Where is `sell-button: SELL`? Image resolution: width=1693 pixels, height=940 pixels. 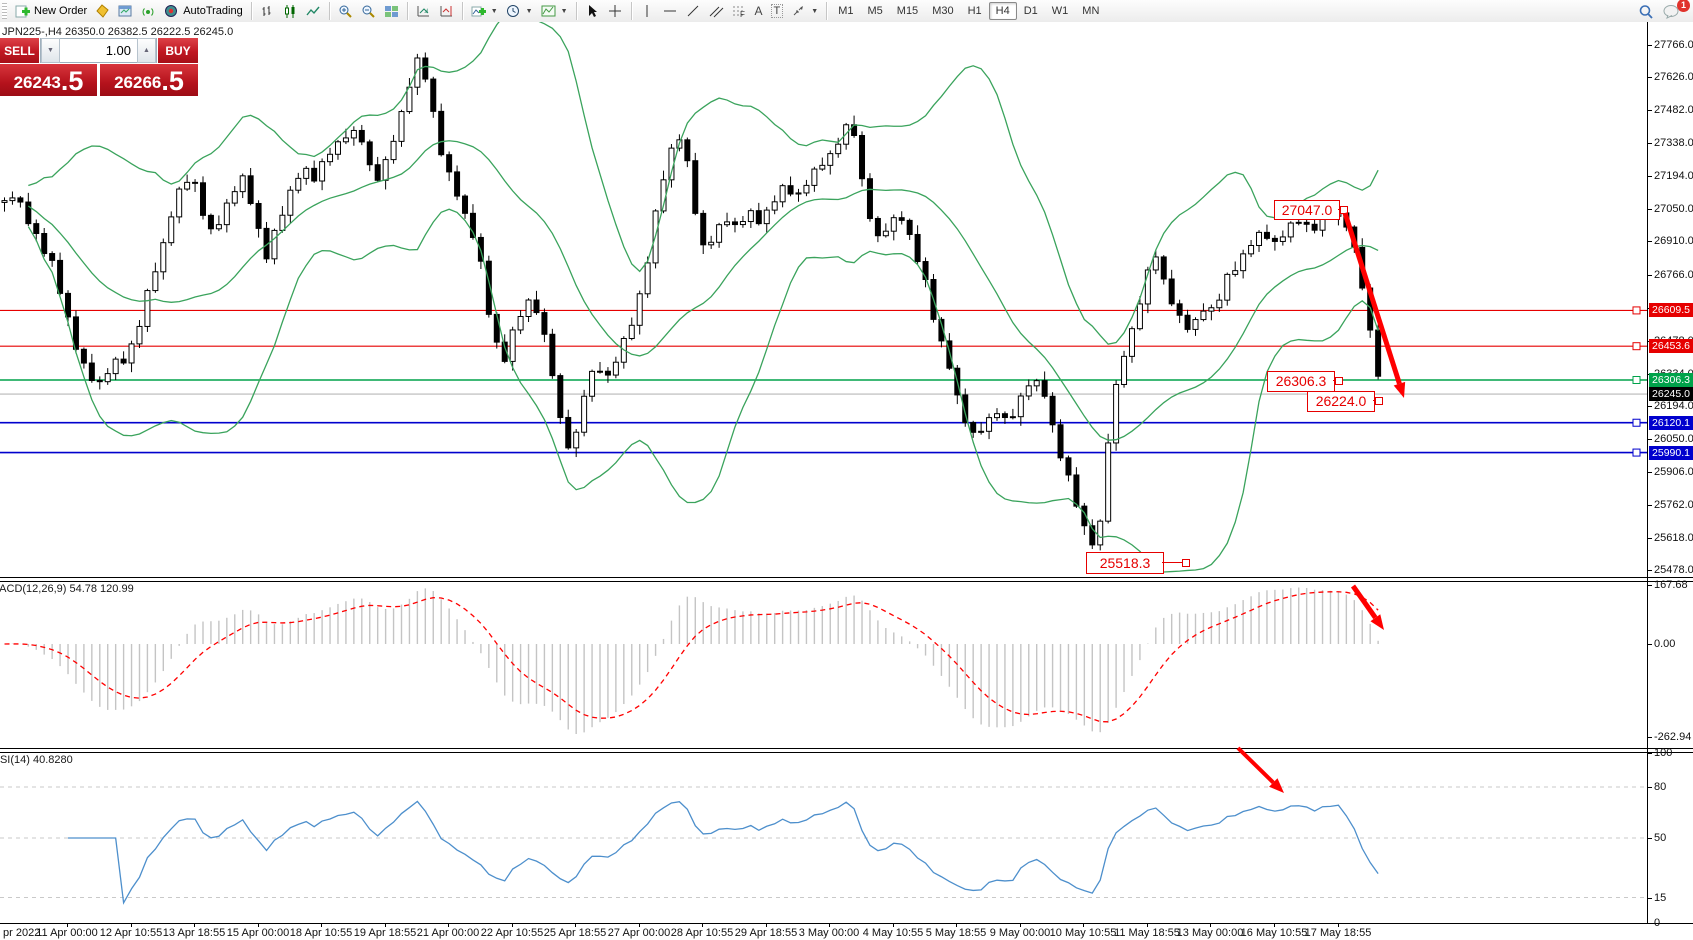 sell-button: SELL is located at coordinates (19, 50).